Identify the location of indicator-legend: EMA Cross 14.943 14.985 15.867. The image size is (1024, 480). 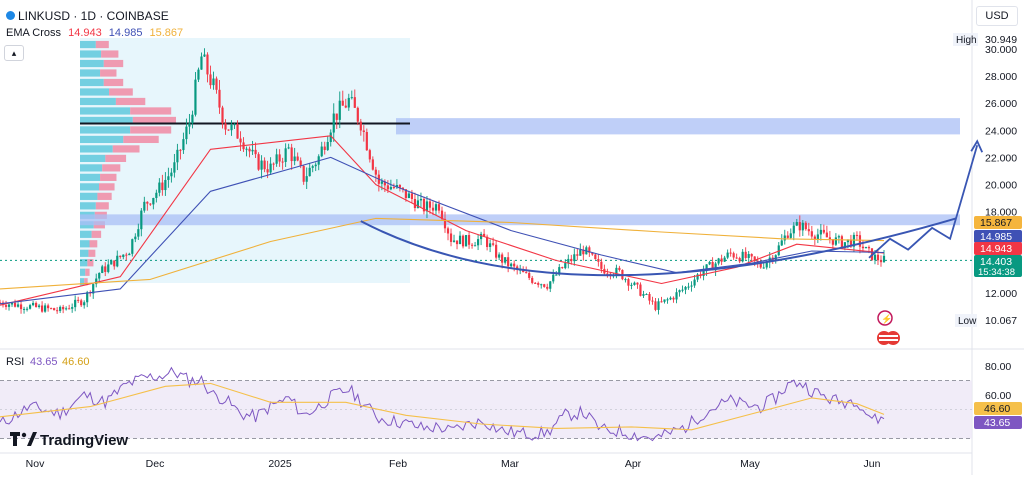
(94, 33).